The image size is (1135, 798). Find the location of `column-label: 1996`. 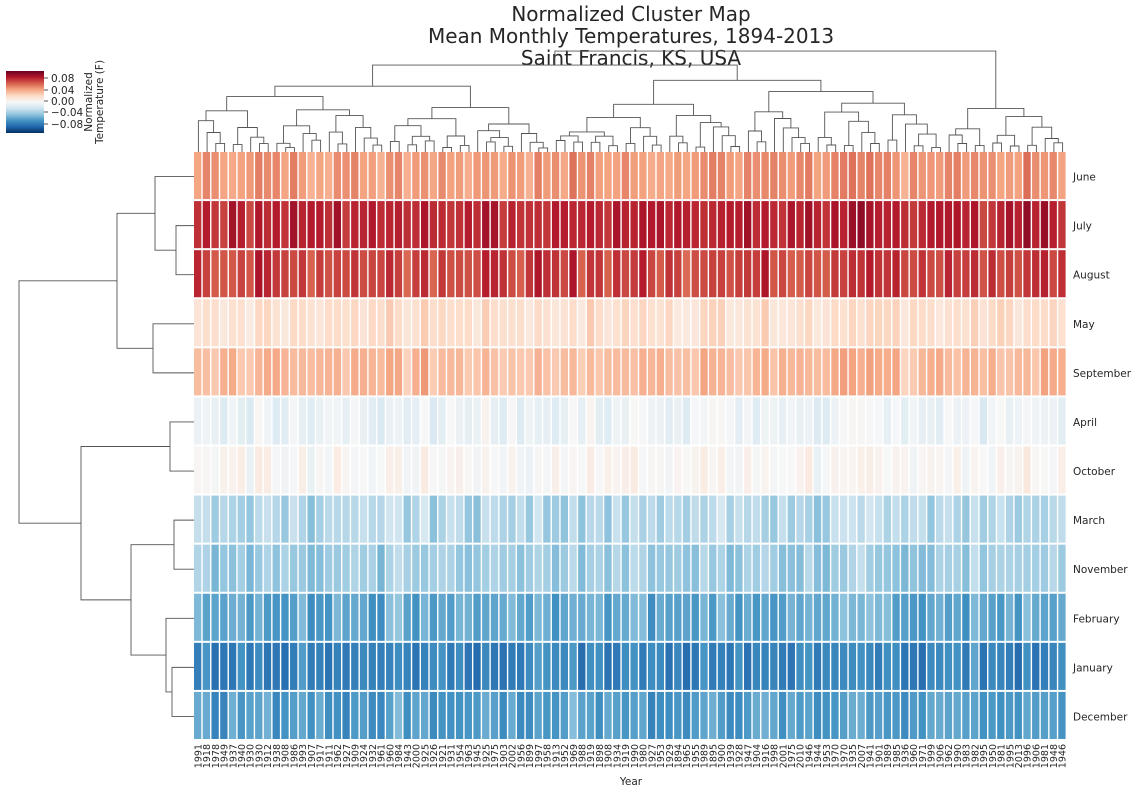

column-label: 1996 is located at coordinates (1028, 756).